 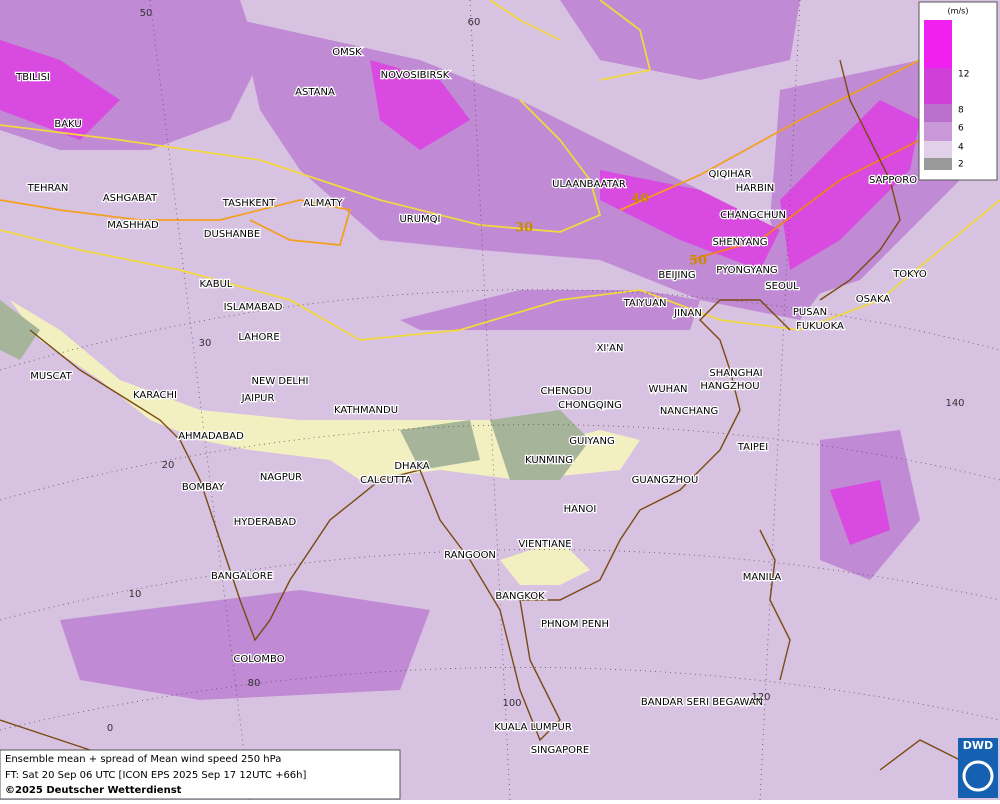 I want to click on graticule-label: 80, so click(x=254, y=683).